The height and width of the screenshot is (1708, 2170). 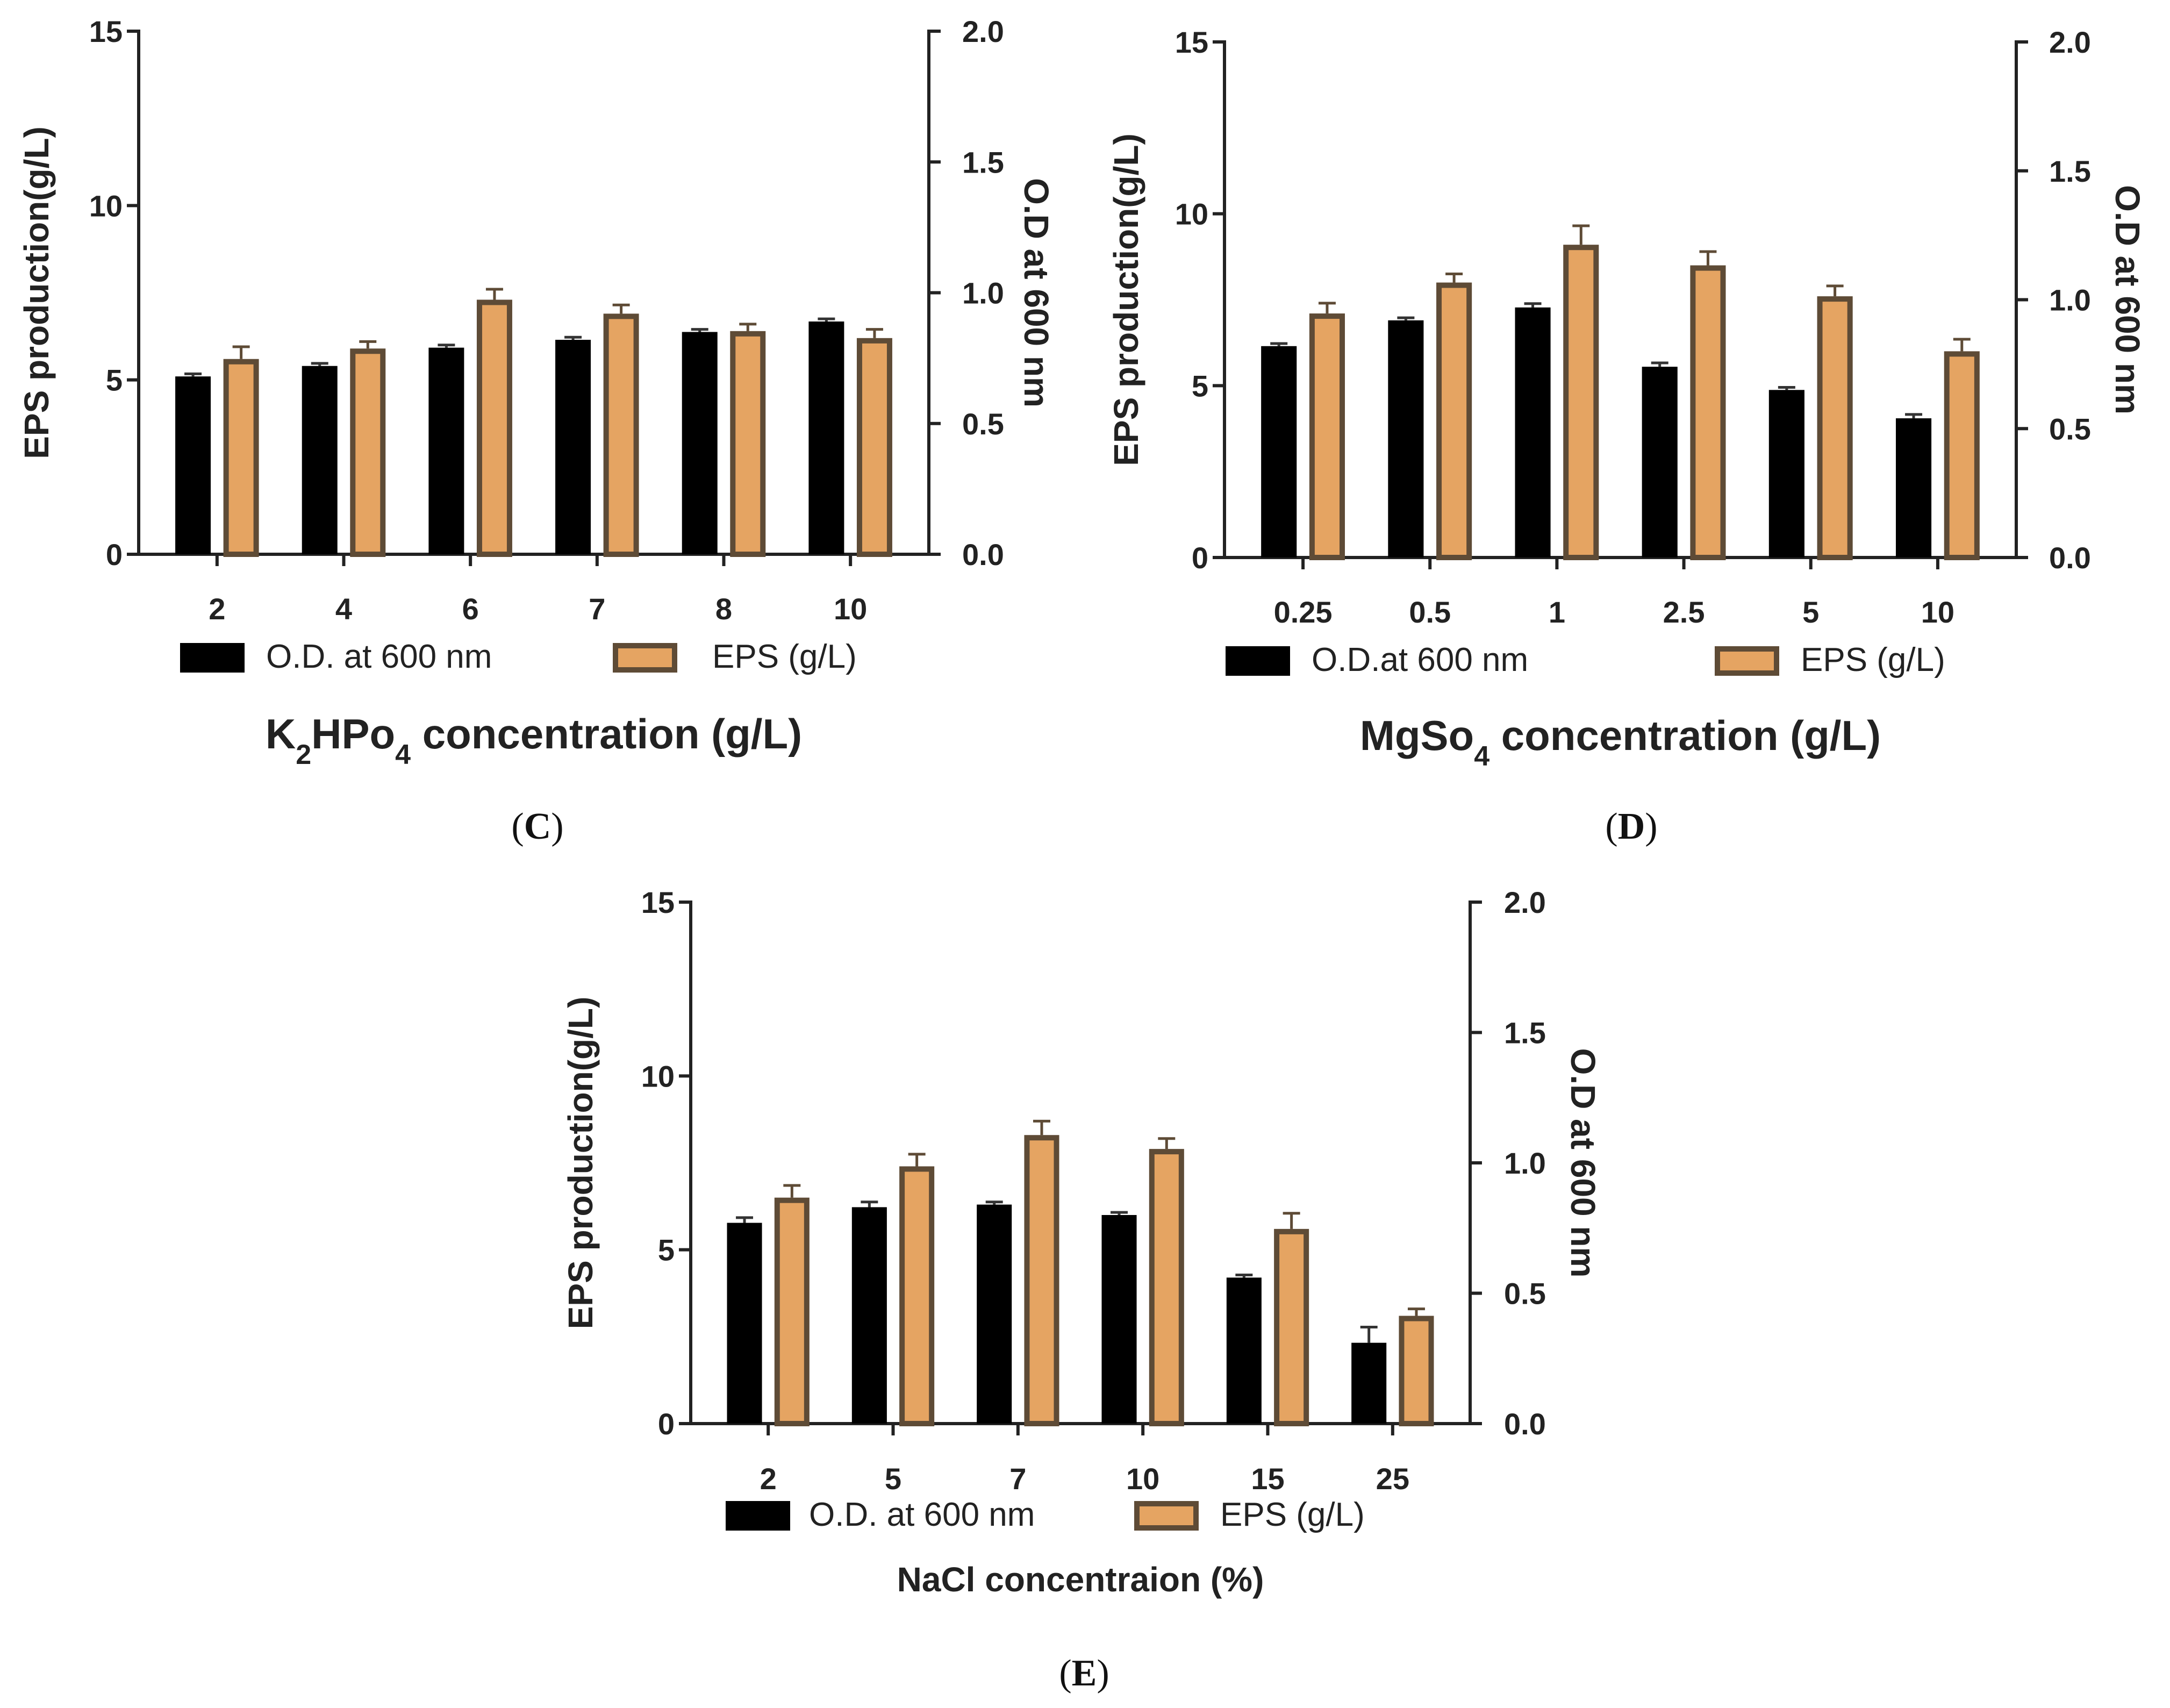 I want to click on x-axis-title-subscript: 2, so click(x=303, y=754).